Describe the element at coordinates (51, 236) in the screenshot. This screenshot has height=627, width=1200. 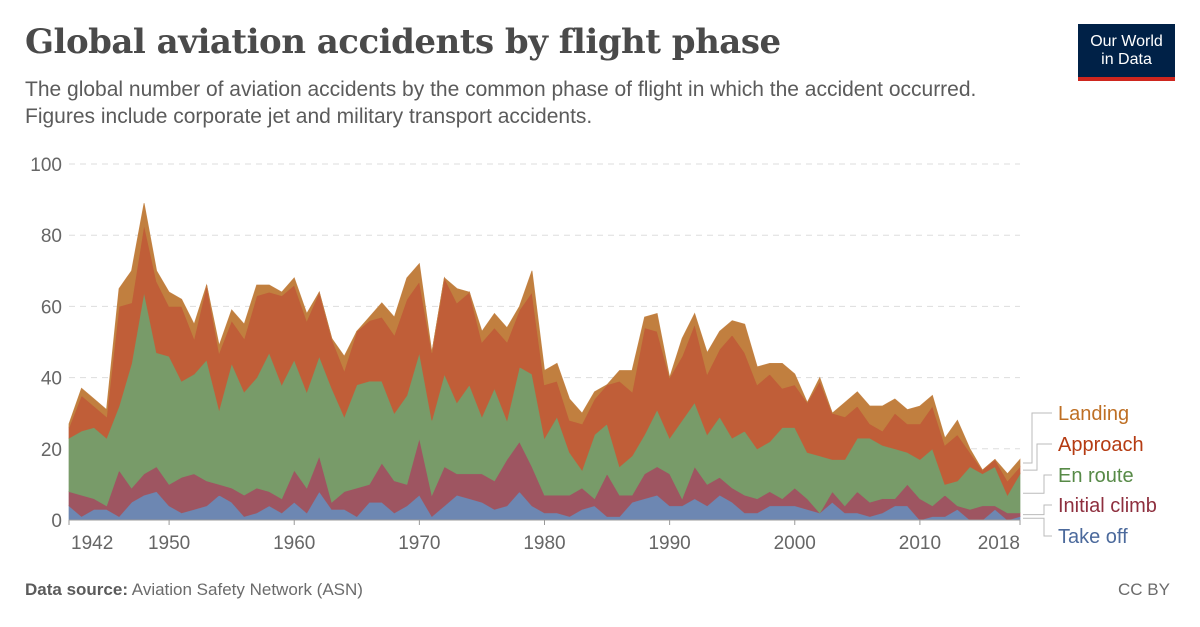
I see `y-tick-label: 80` at that location.